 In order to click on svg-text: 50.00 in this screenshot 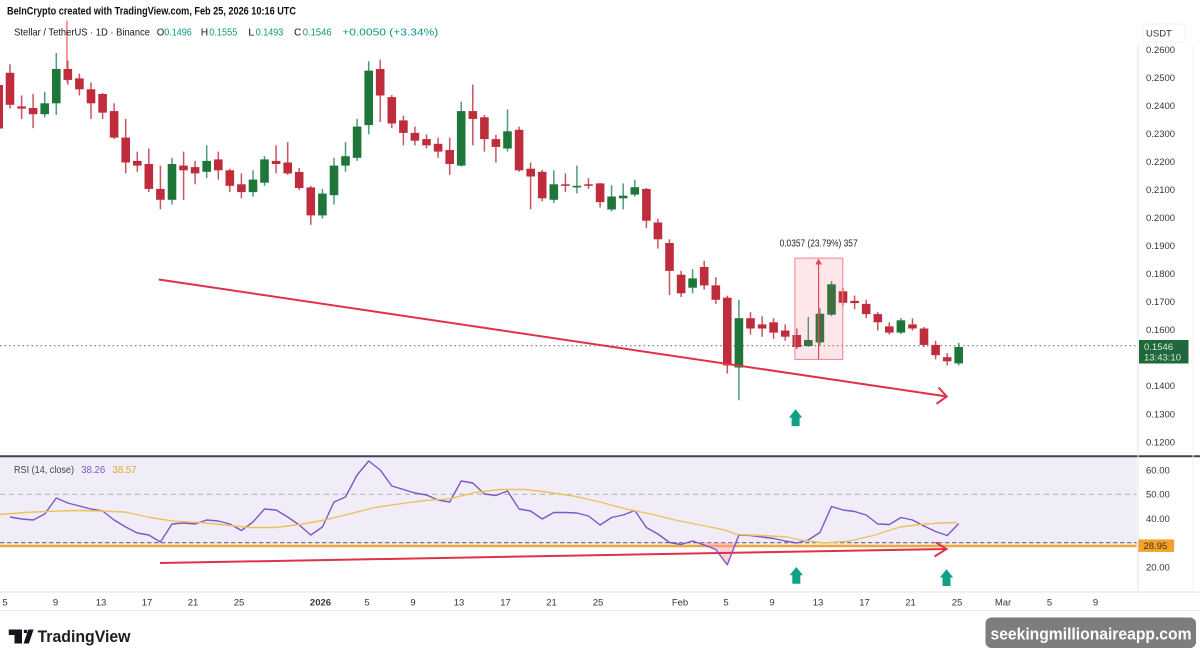, I will do `click(1158, 495)`.